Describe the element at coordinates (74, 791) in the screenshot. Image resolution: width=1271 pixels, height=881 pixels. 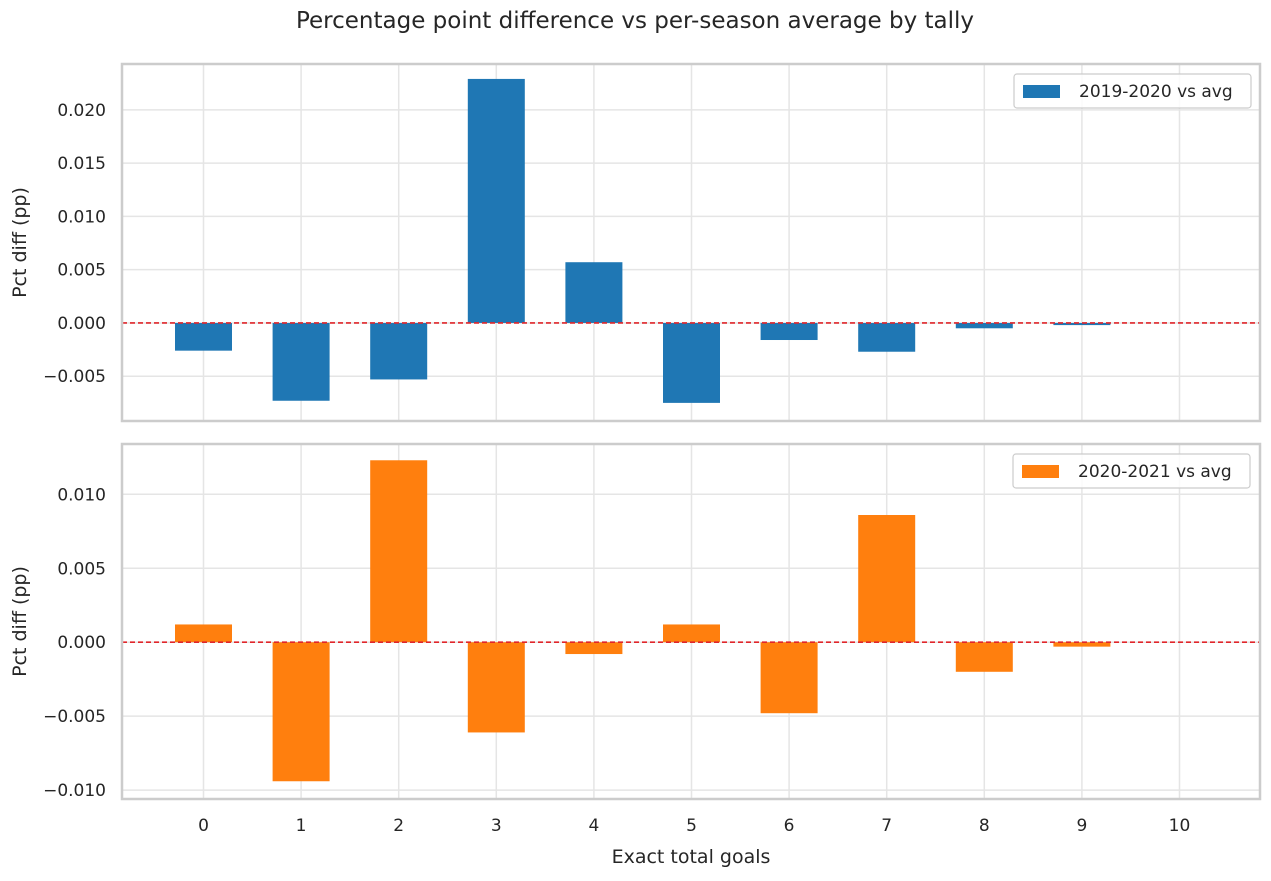
I see `bottom-ytick-label: −0.010` at that location.